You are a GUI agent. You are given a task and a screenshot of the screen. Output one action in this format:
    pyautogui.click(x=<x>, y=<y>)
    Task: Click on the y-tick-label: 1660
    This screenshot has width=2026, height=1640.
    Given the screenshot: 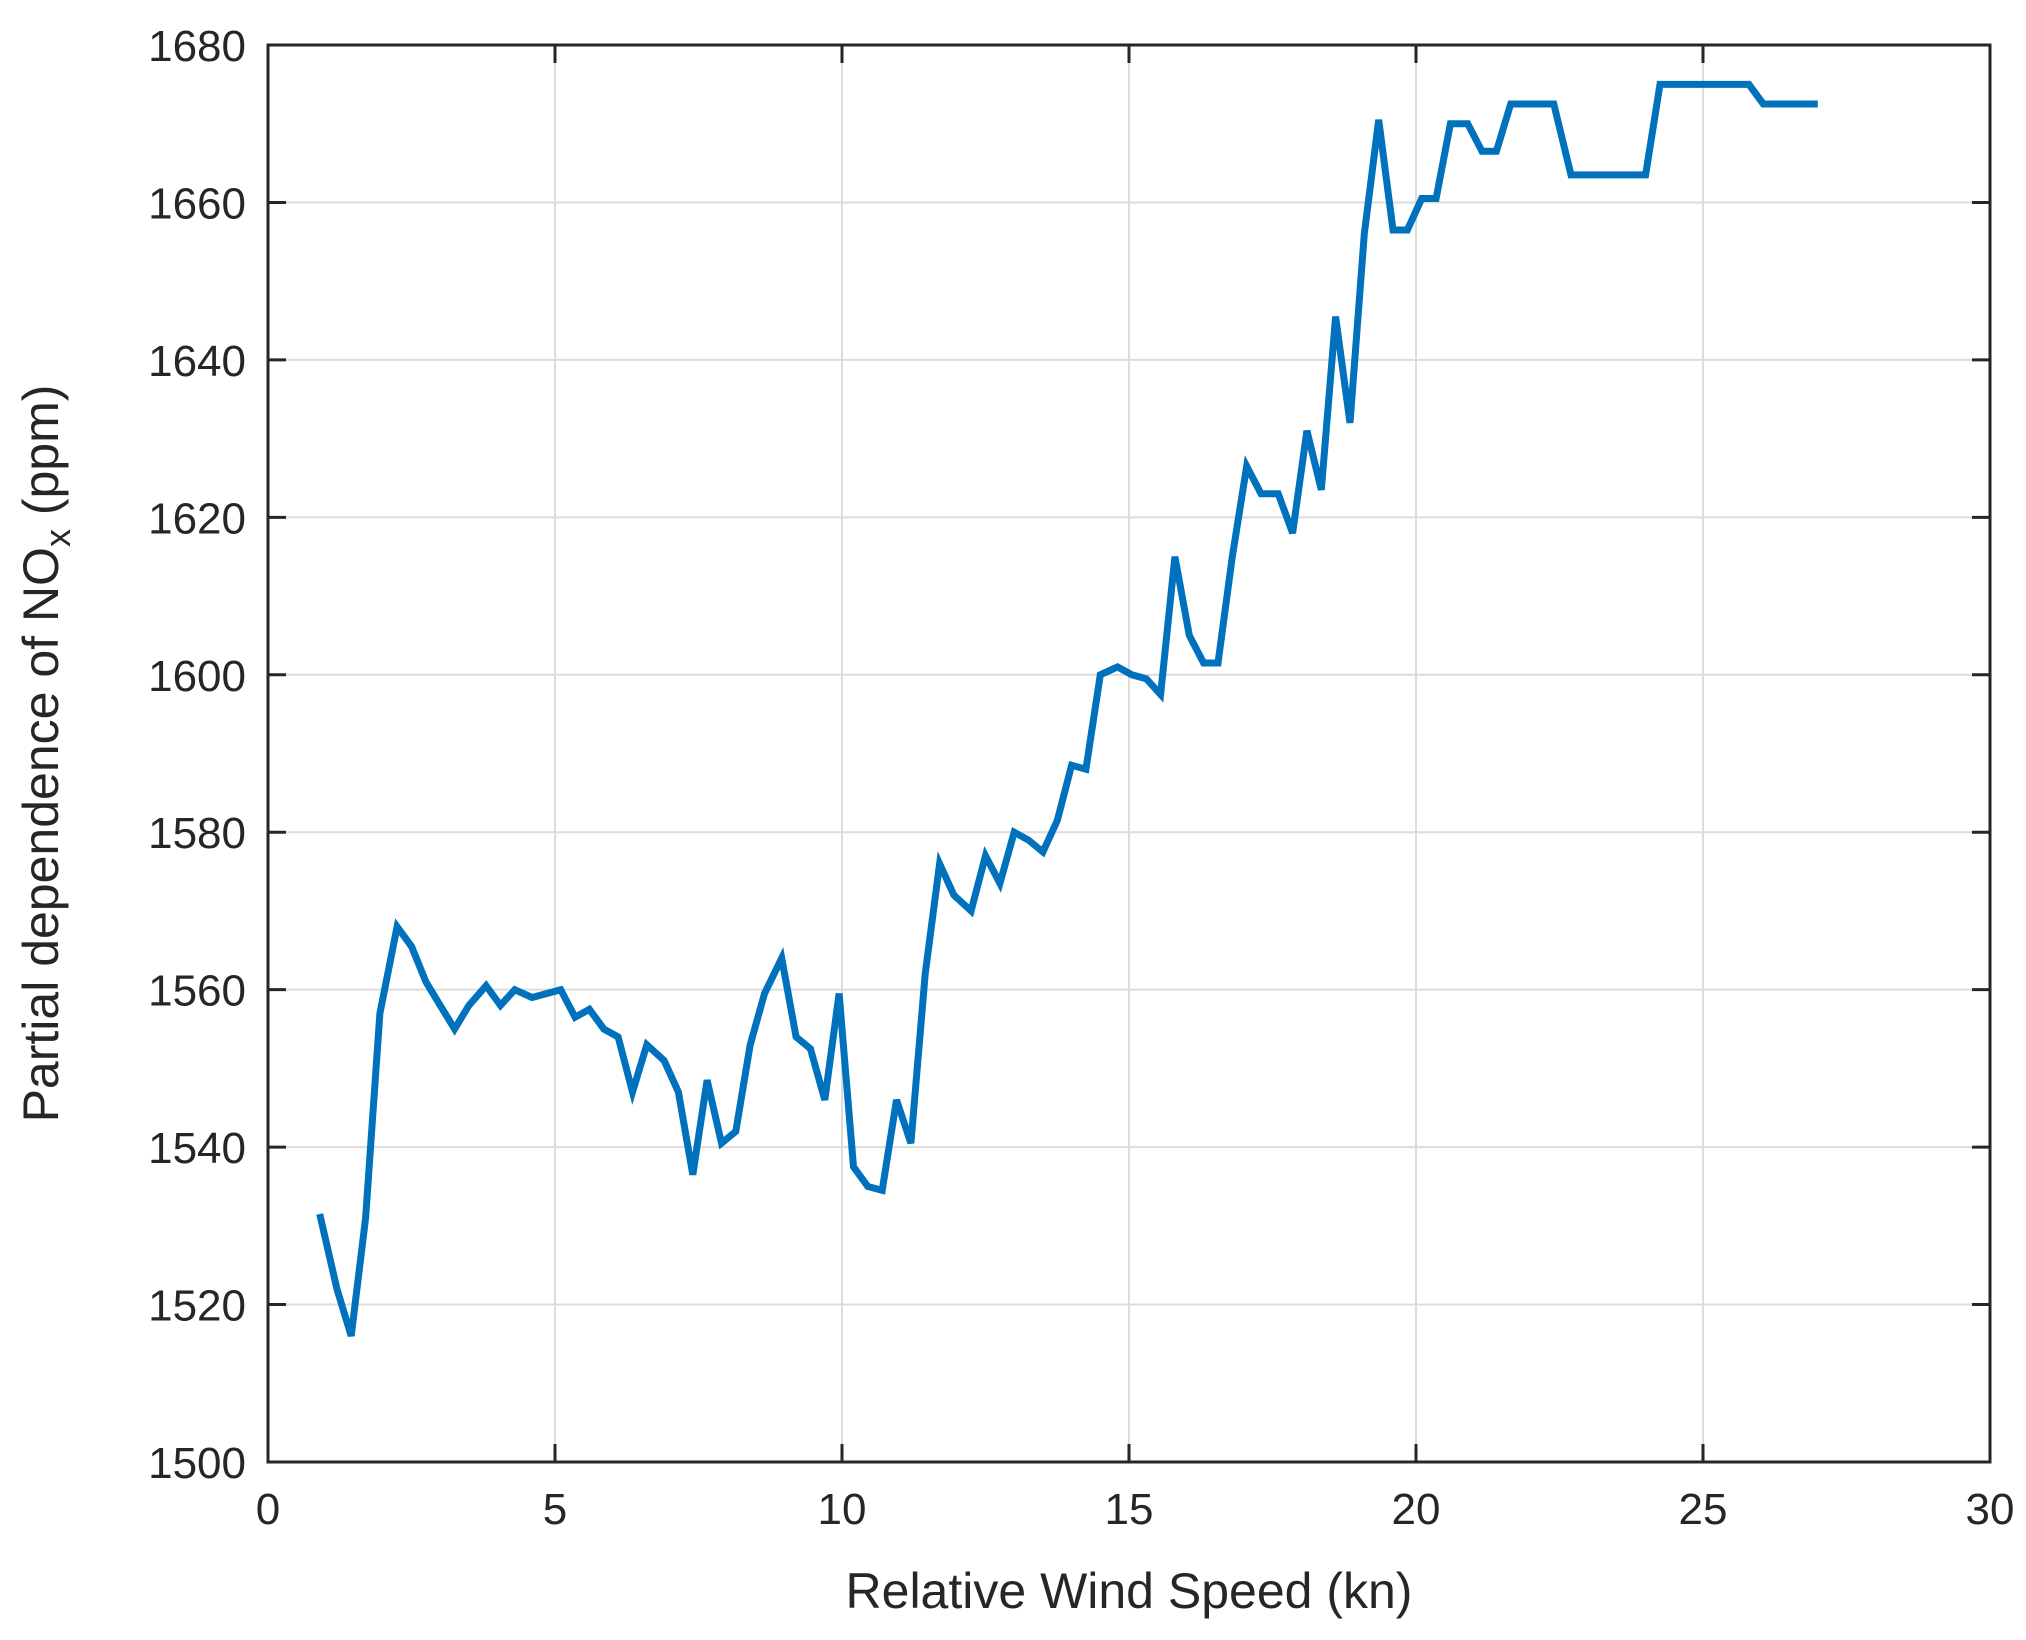 What is the action you would take?
    pyautogui.click(x=197, y=203)
    